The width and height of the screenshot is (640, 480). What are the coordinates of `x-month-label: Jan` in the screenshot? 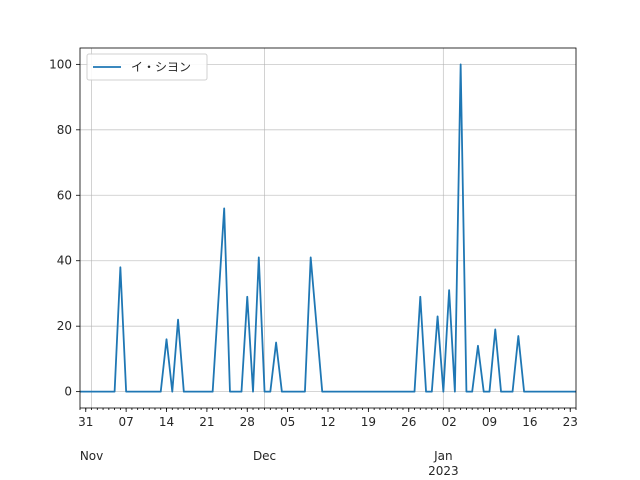 It's located at (443, 456).